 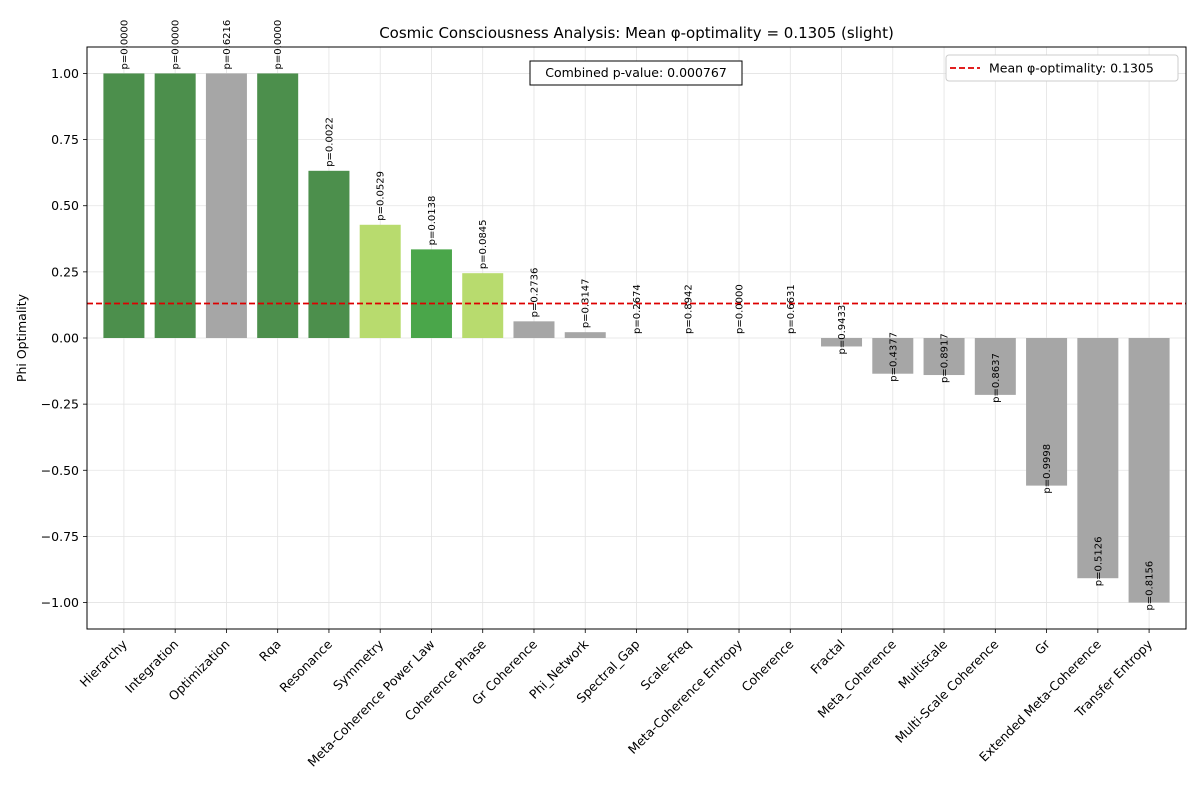 What do you see at coordinates (922, 663) in the screenshot?
I see `x-tick-label: Multiscale` at bounding box center [922, 663].